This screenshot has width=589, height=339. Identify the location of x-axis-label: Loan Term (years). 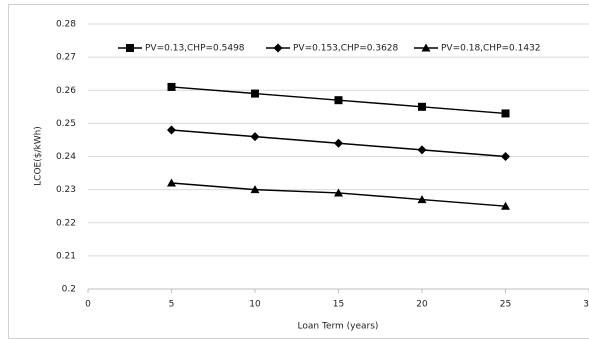
(338, 327).